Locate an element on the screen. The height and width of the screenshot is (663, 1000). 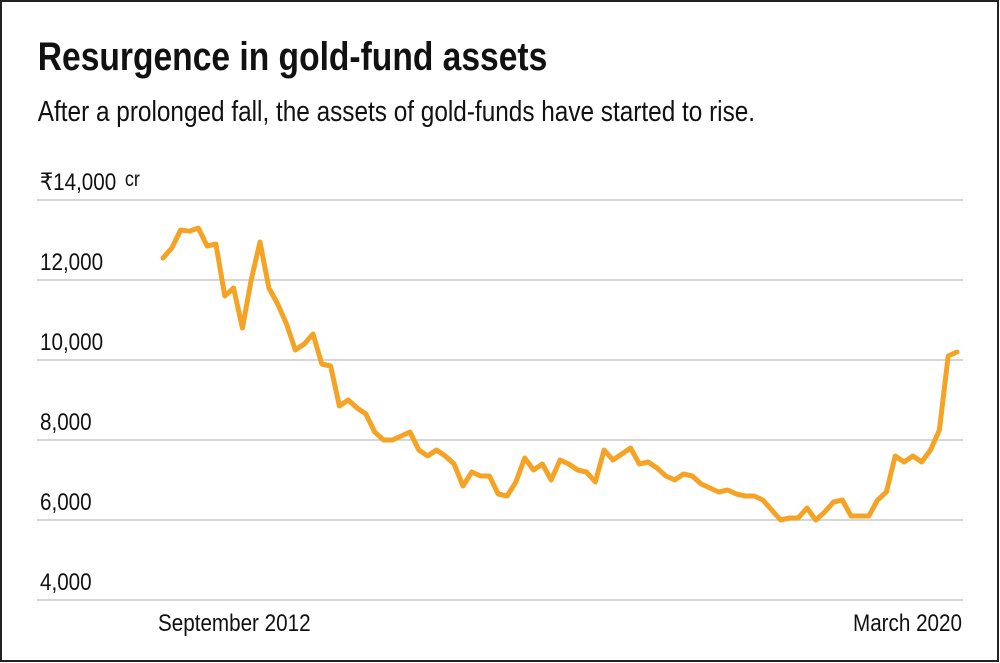
y-tick-label: 4,000 is located at coordinates (66, 582).